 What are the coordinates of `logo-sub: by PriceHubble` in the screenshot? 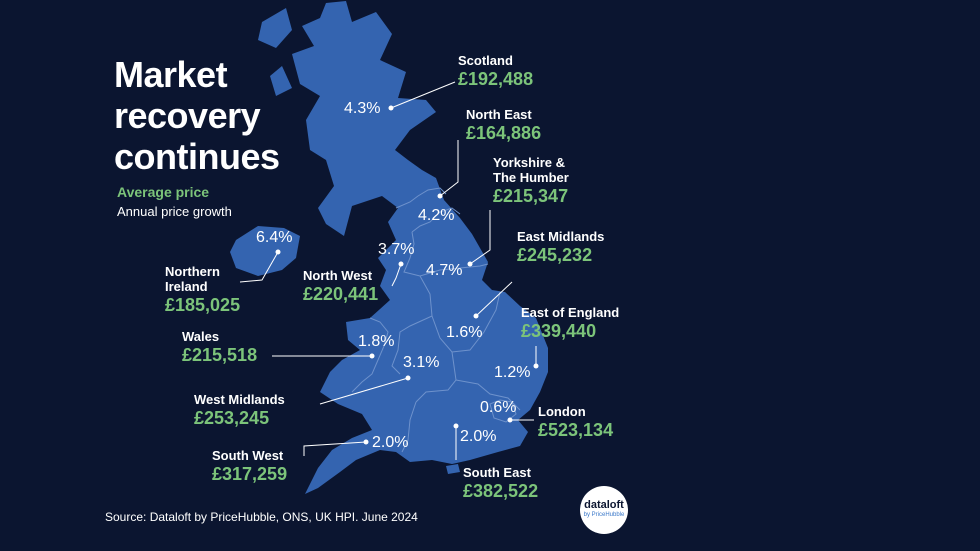 It's located at (604, 515).